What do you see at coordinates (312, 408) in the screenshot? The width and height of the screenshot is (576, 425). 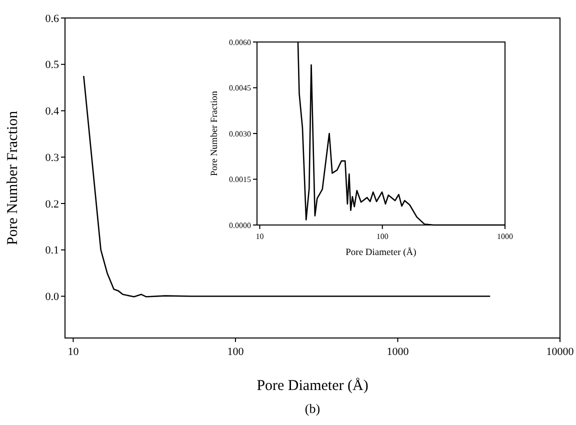 I see `text: (b)` at bounding box center [312, 408].